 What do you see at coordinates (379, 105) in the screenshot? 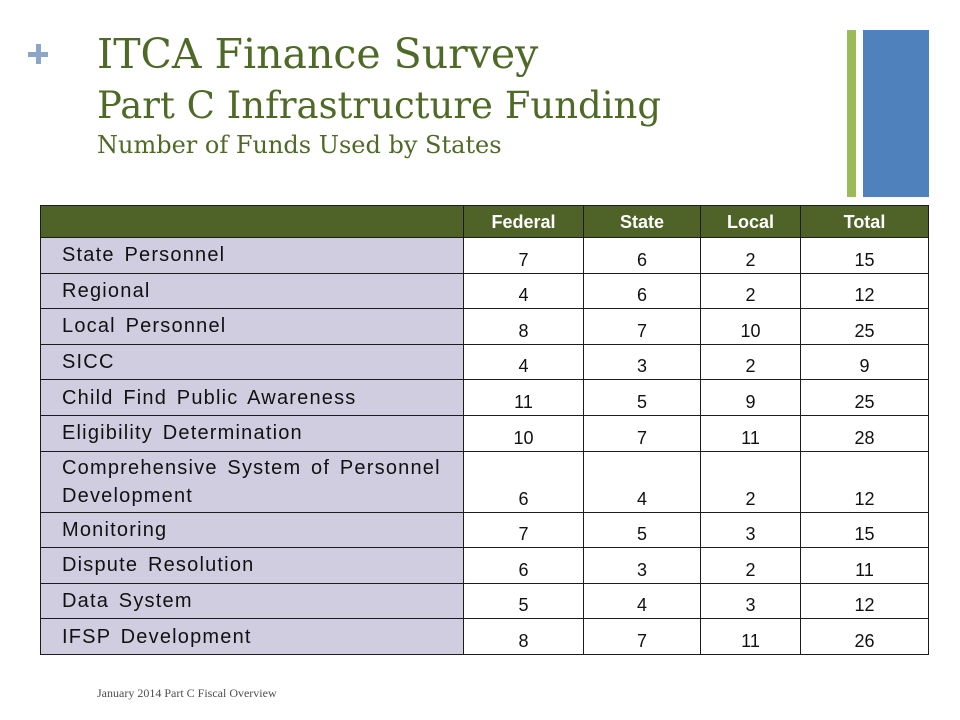
I see `slide-subtitle: Part C Infrastructure Funding` at bounding box center [379, 105].